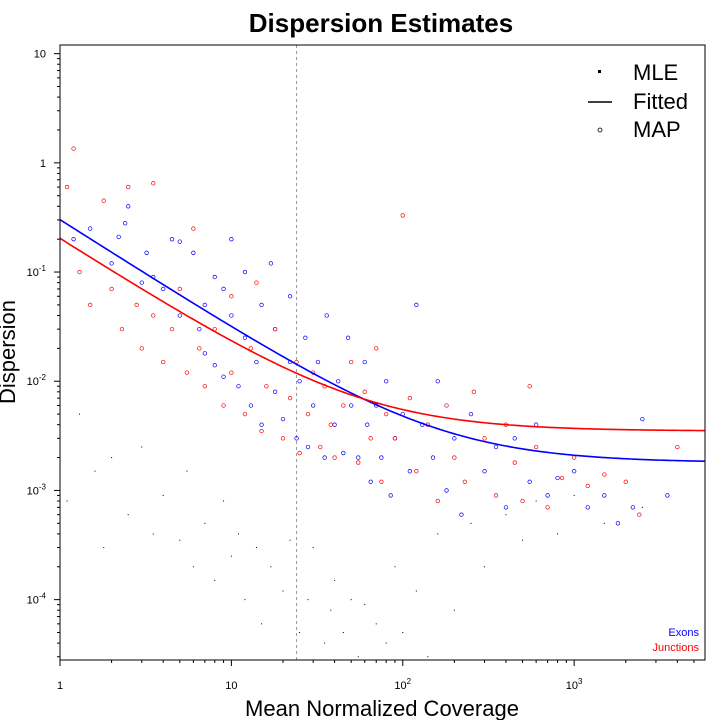 This screenshot has height=720, width=720. I want to click on legend-mle-label: MLE, so click(655, 72).